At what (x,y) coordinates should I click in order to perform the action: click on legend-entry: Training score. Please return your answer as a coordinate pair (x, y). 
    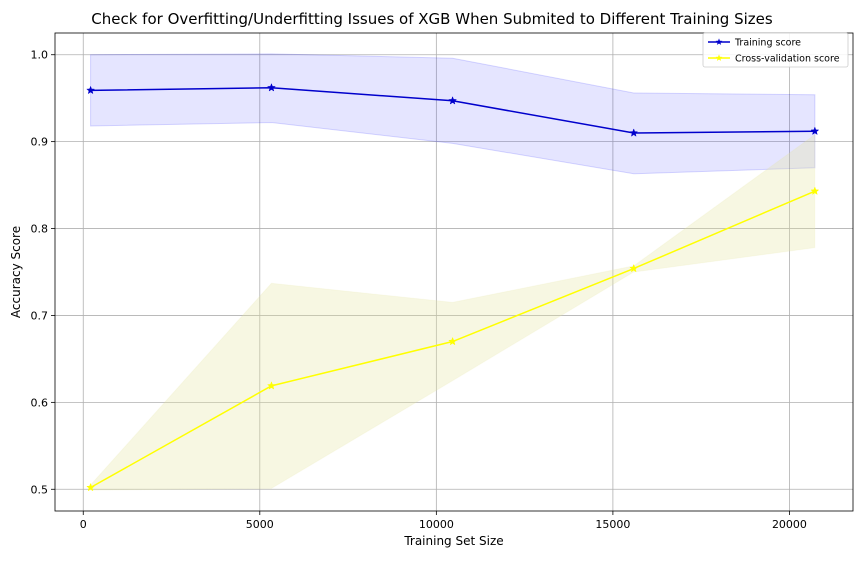
    Looking at the image, I should click on (767, 43).